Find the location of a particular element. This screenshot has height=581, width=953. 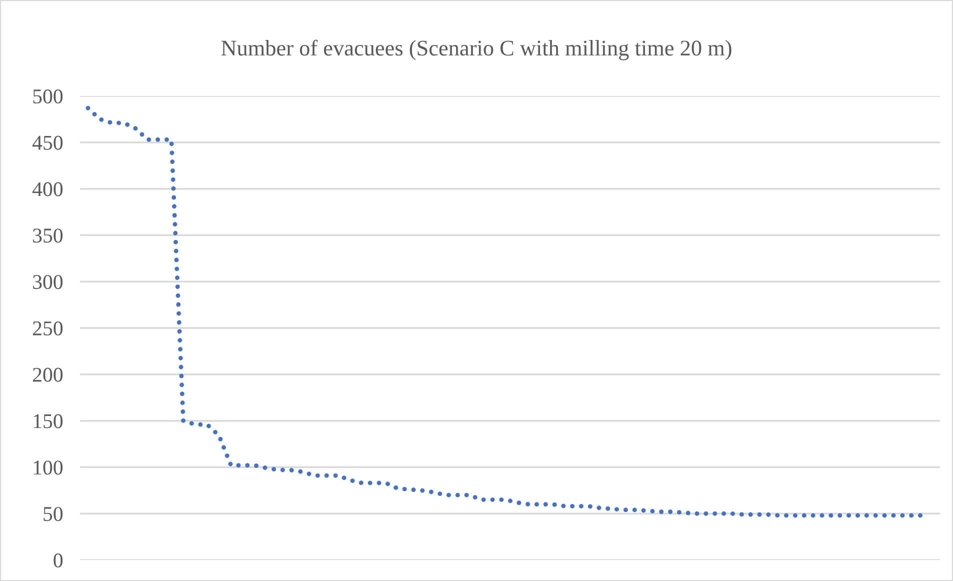

y-tick-label: 100 is located at coordinates (48, 467).